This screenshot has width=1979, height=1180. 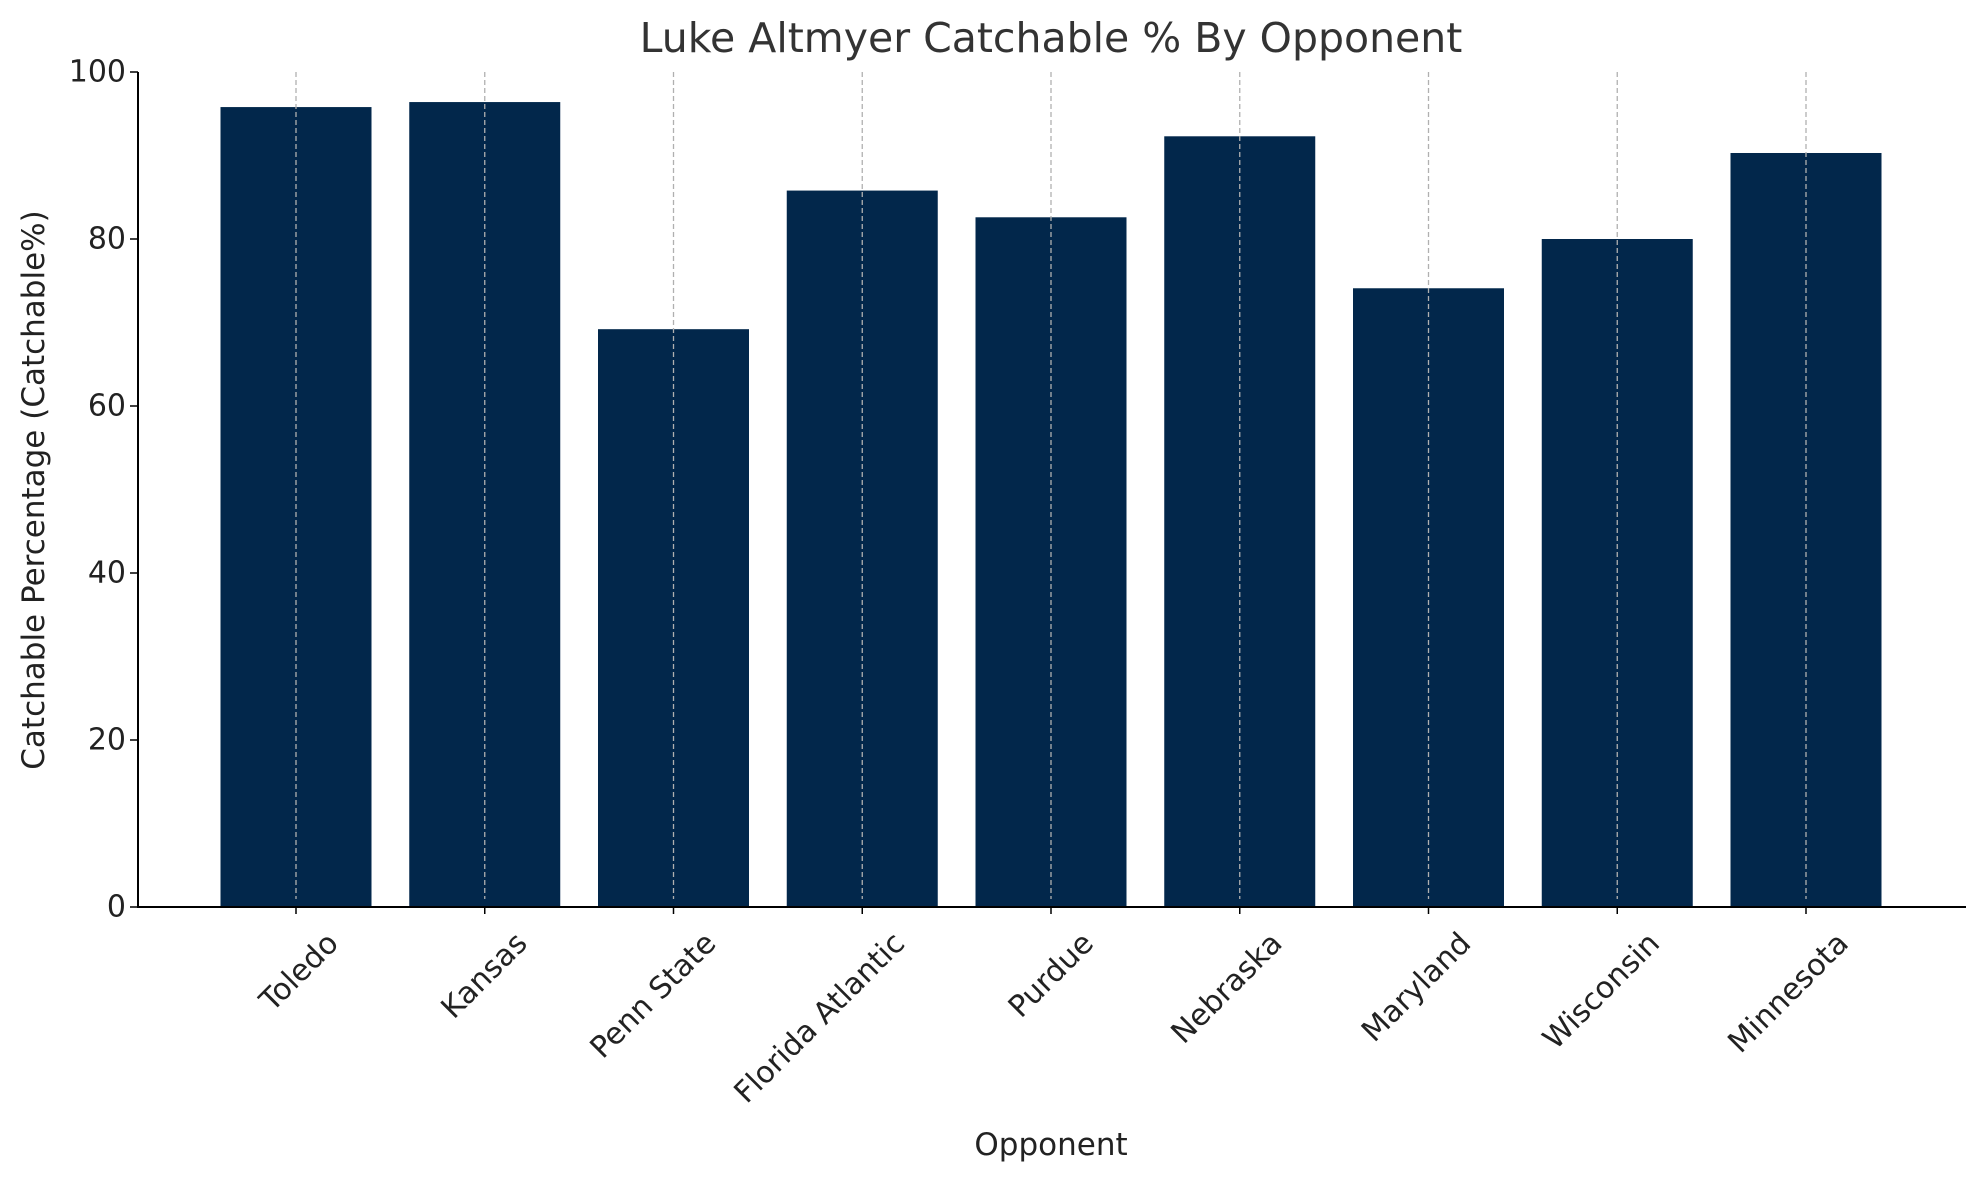 What do you see at coordinates (34, 489) in the screenshot?
I see `y-axis-label: Catchable Percentage (Catchable%)` at bounding box center [34, 489].